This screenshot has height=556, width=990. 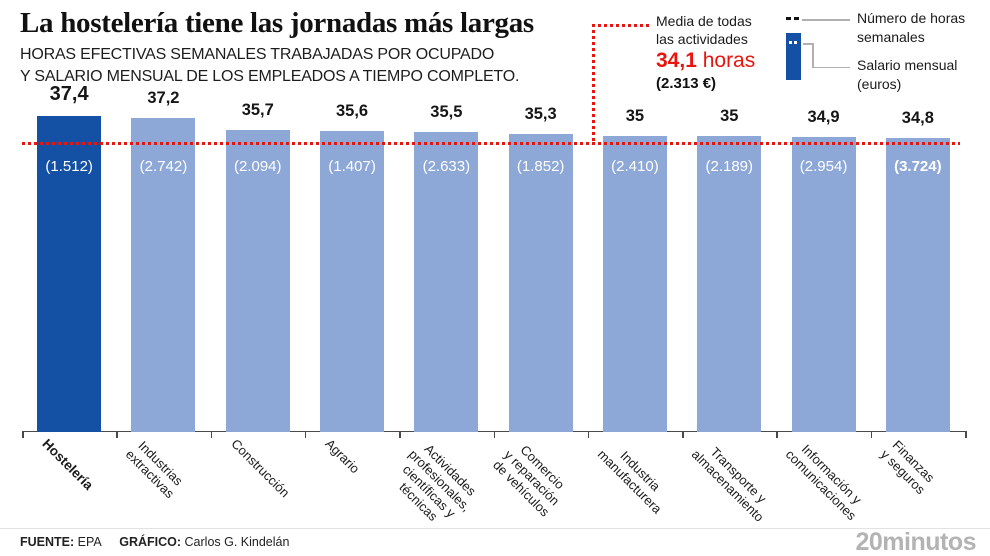 I want to click on bar-salary-label: (2.410), so click(x=635, y=166).